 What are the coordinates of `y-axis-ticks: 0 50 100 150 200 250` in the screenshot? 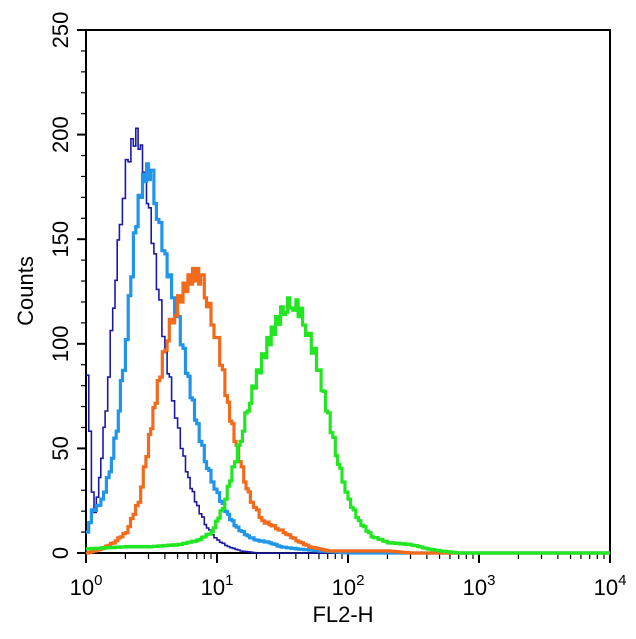 It's located at (67, 285).